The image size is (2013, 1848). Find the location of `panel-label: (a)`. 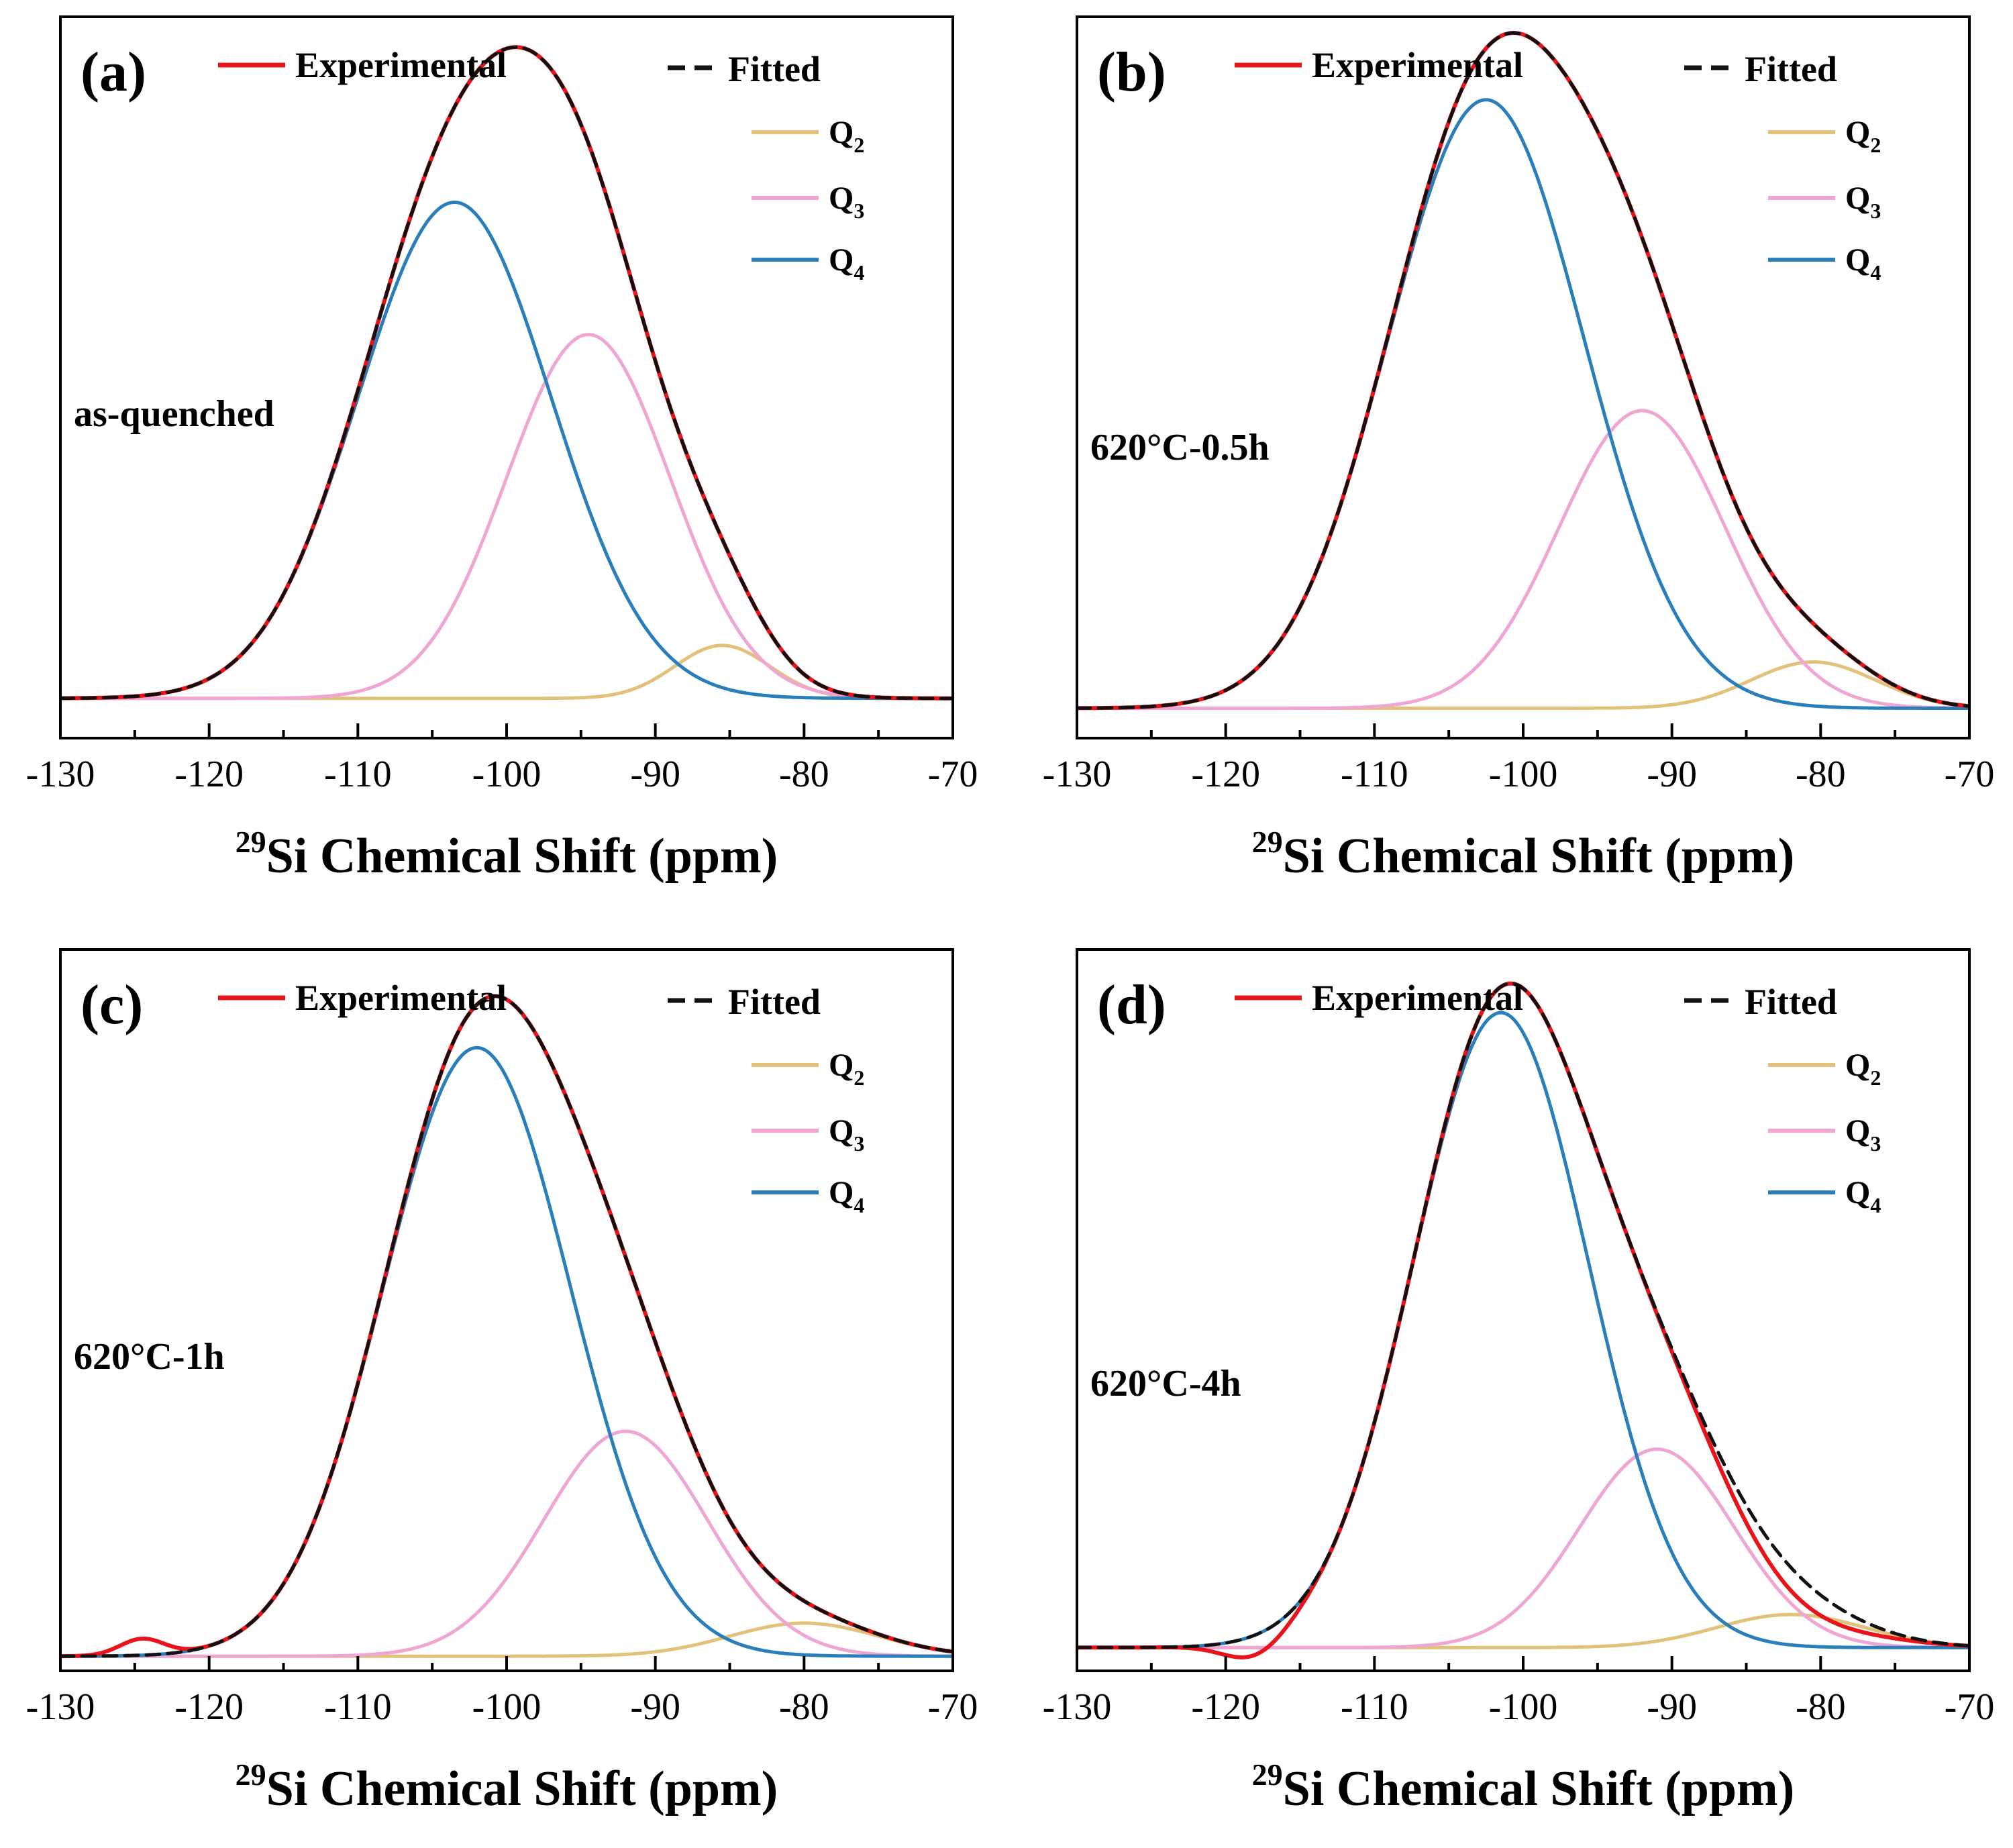

panel-label: (a) is located at coordinates (114, 72).